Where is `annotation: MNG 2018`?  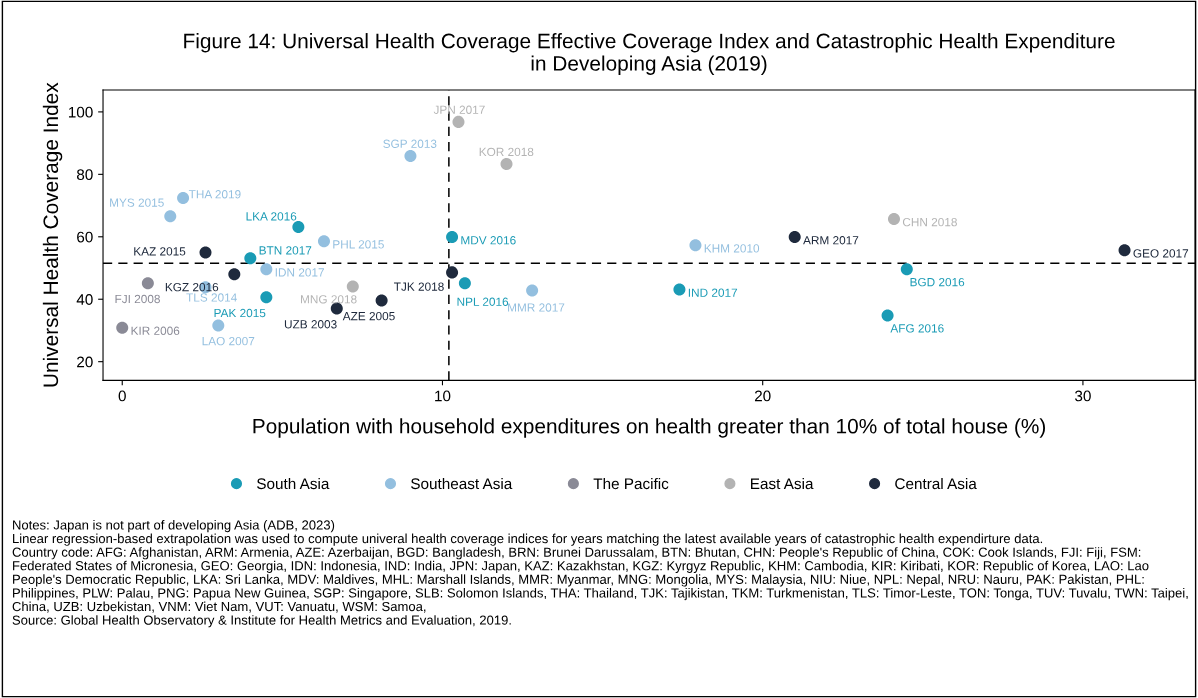
annotation: MNG 2018 is located at coordinates (329, 299).